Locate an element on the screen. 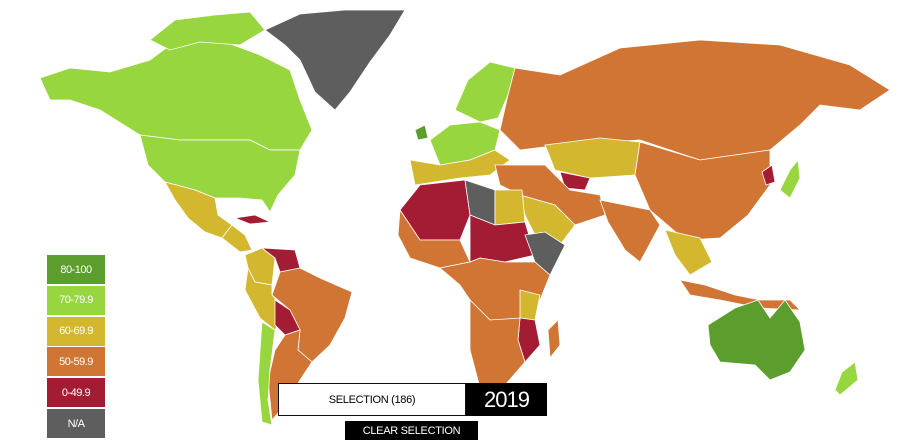 This screenshot has width=914, height=447. legend-item: 70-79.9 is located at coordinates (76, 300).